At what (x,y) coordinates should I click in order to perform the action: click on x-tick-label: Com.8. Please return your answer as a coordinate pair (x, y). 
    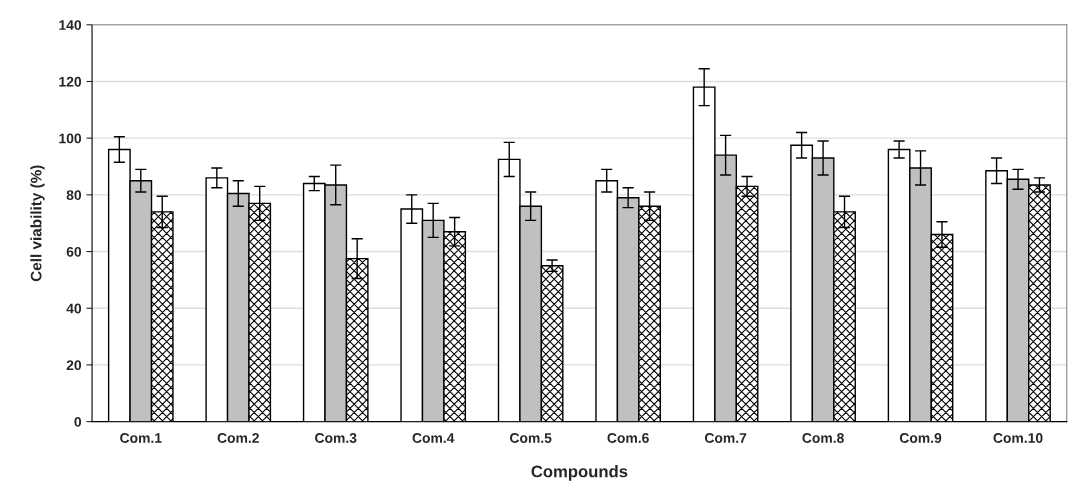
    Looking at the image, I should click on (823, 438).